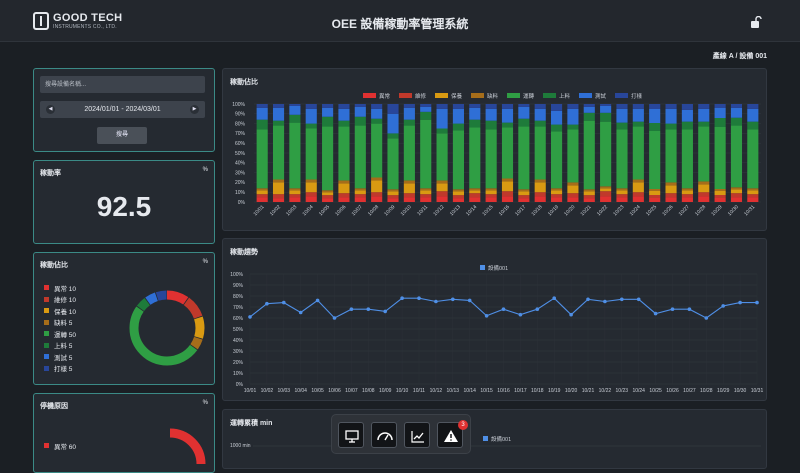 The image size is (800, 473). What do you see at coordinates (194, 109) in the screenshot?
I see `chevron-right-icon: ▶` at bounding box center [194, 109].